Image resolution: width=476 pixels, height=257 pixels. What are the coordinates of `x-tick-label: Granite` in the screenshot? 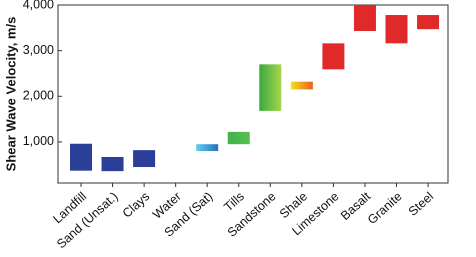 It's located at (385, 208).